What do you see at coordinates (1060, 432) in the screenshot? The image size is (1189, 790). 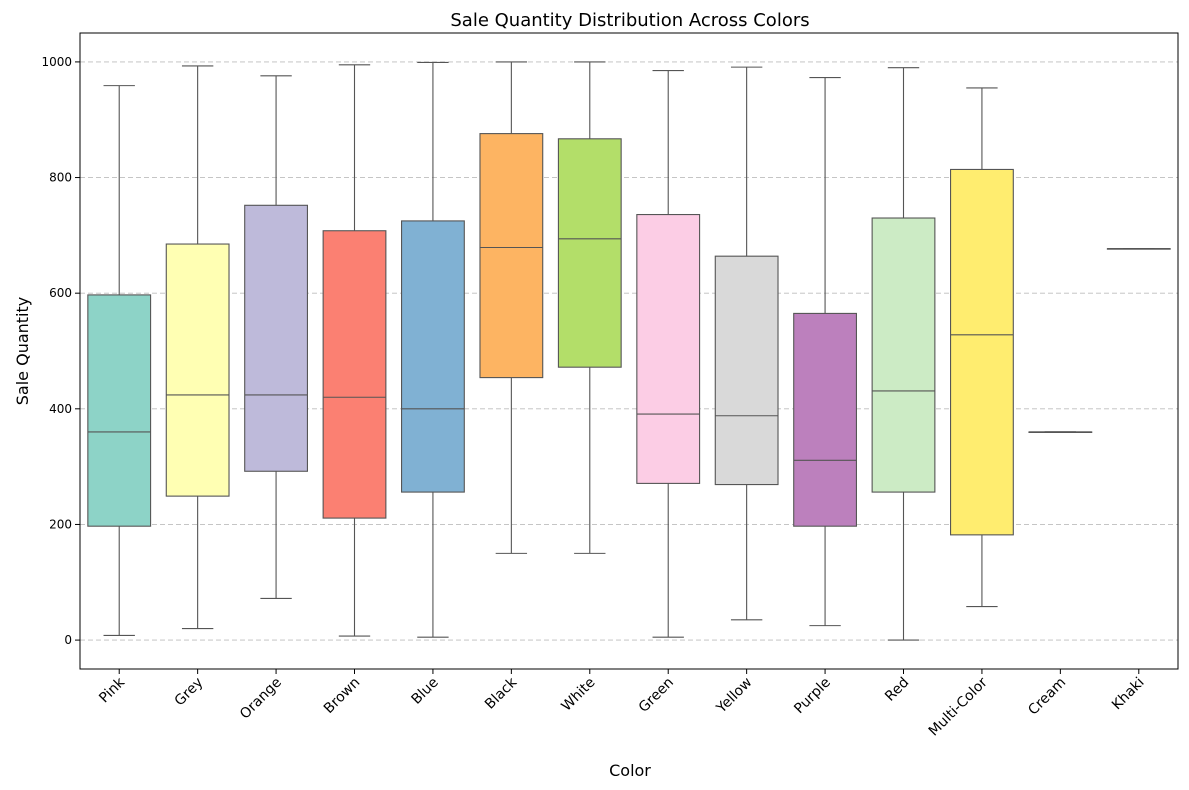 I see `box-cream` at bounding box center [1060, 432].